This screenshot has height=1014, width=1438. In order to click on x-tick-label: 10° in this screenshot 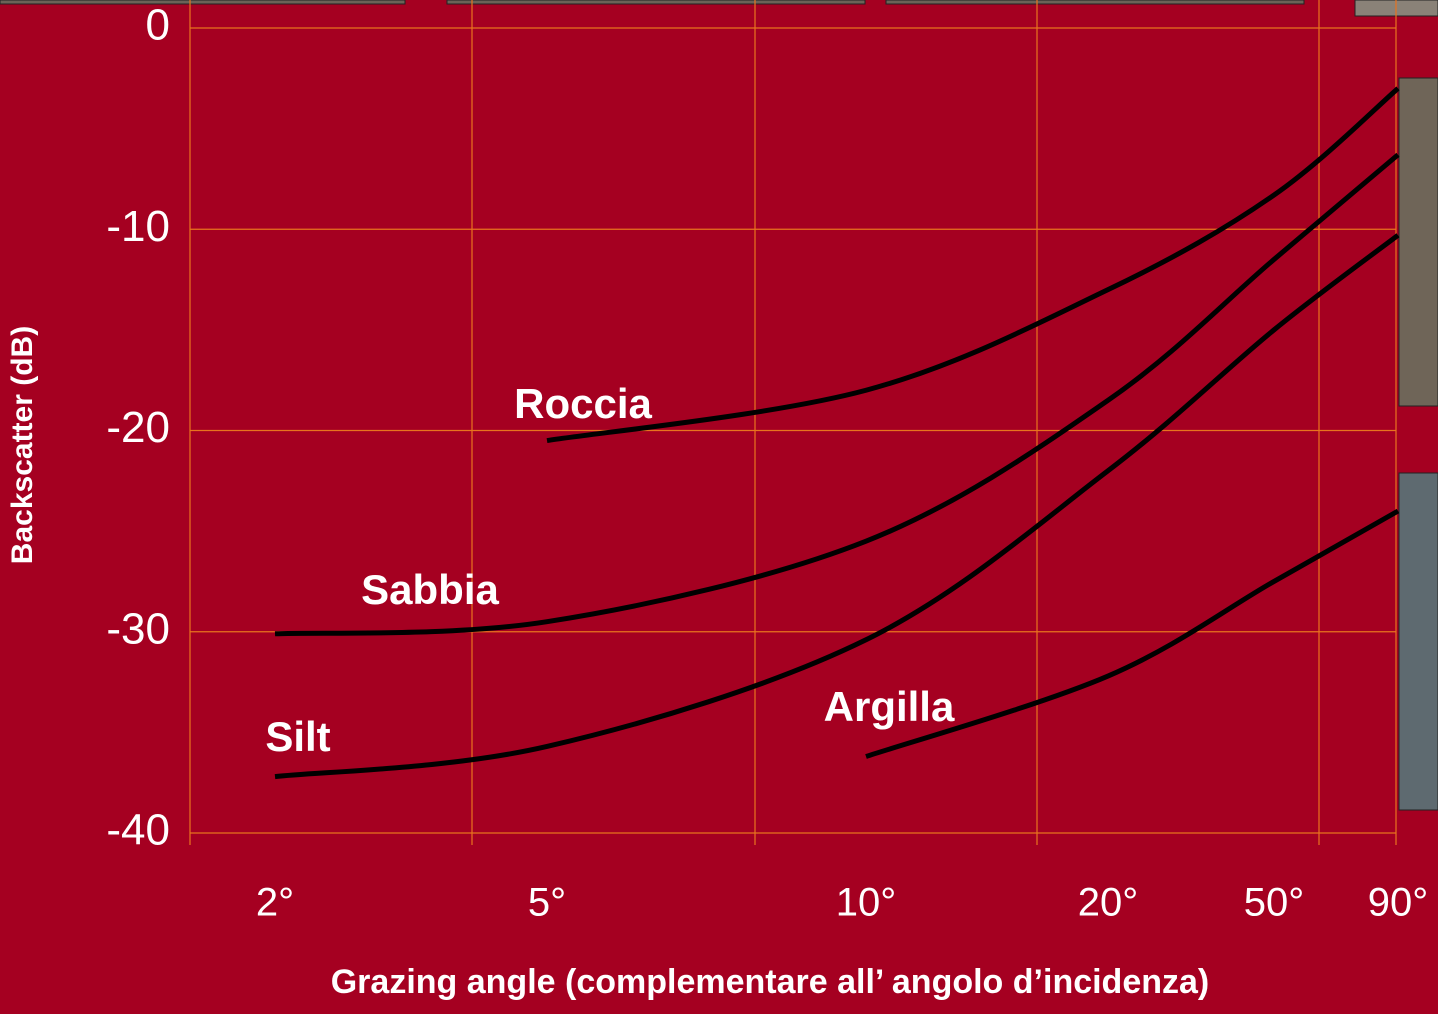, I will do `click(866, 903)`.